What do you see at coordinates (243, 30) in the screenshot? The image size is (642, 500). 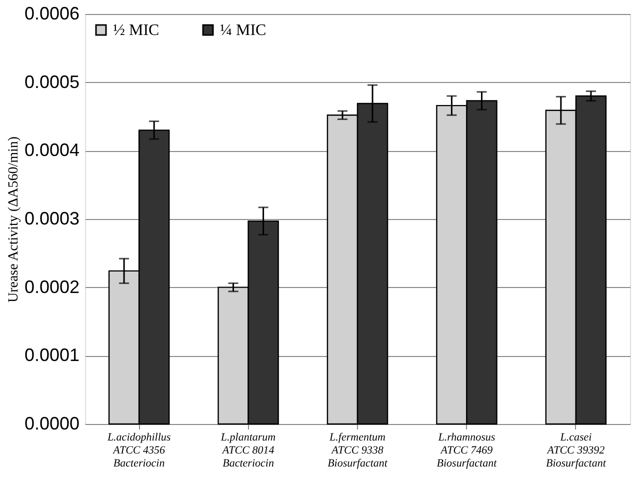 I see `legend-label: ¼ MIC` at bounding box center [243, 30].